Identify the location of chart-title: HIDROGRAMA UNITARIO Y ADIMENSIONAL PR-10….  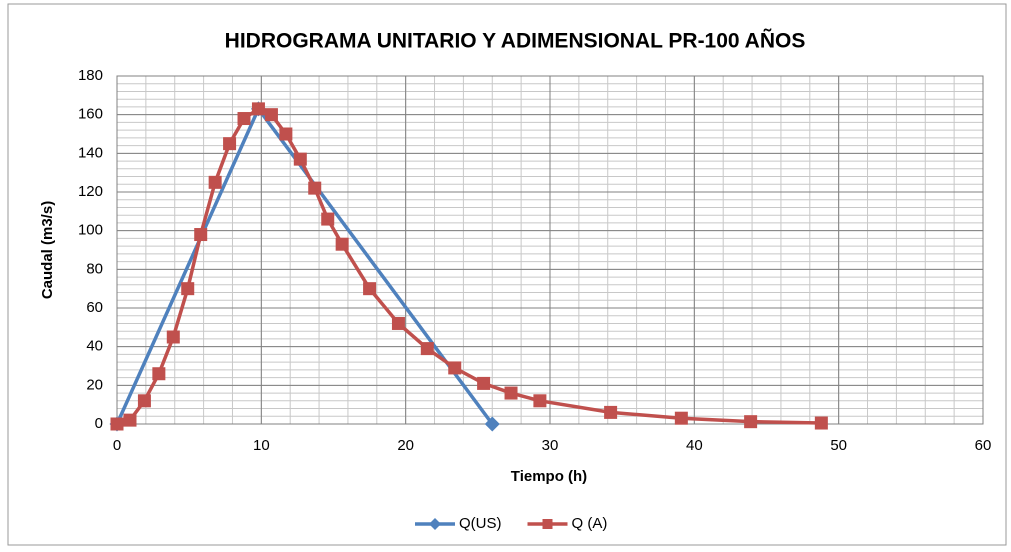
(515, 41).